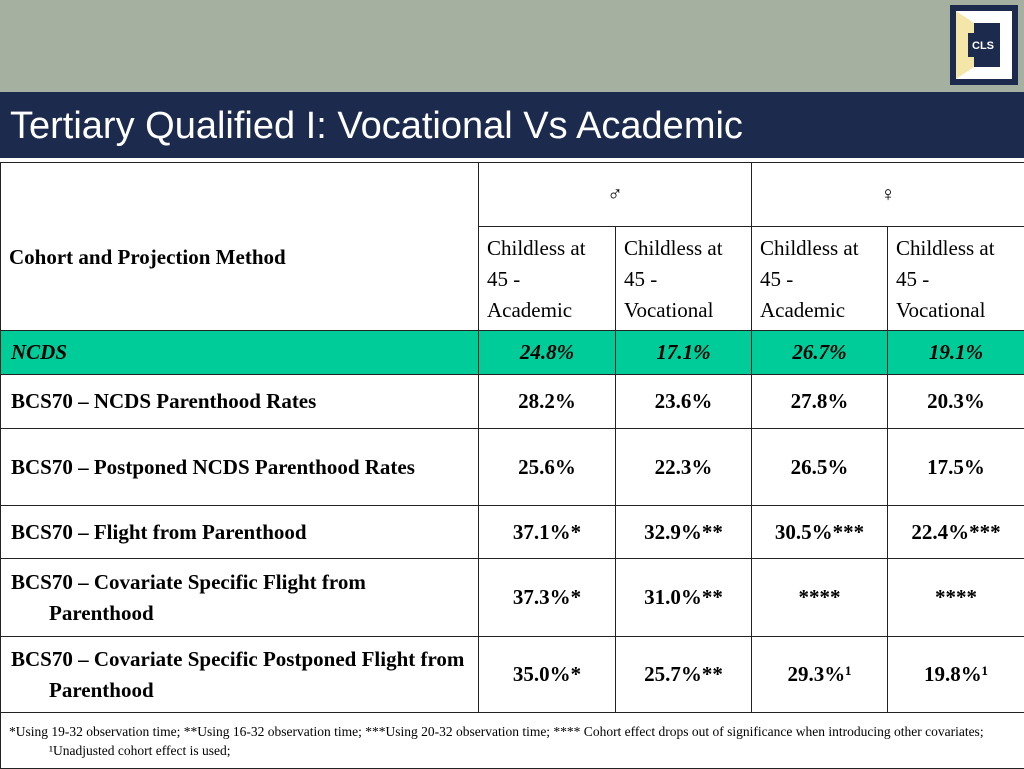 This screenshot has height=769, width=1024. What do you see at coordinates (240, 247) in the screenshot?
I see `row-header: Cohort and Projection Method` at bounding box center [240, 247].